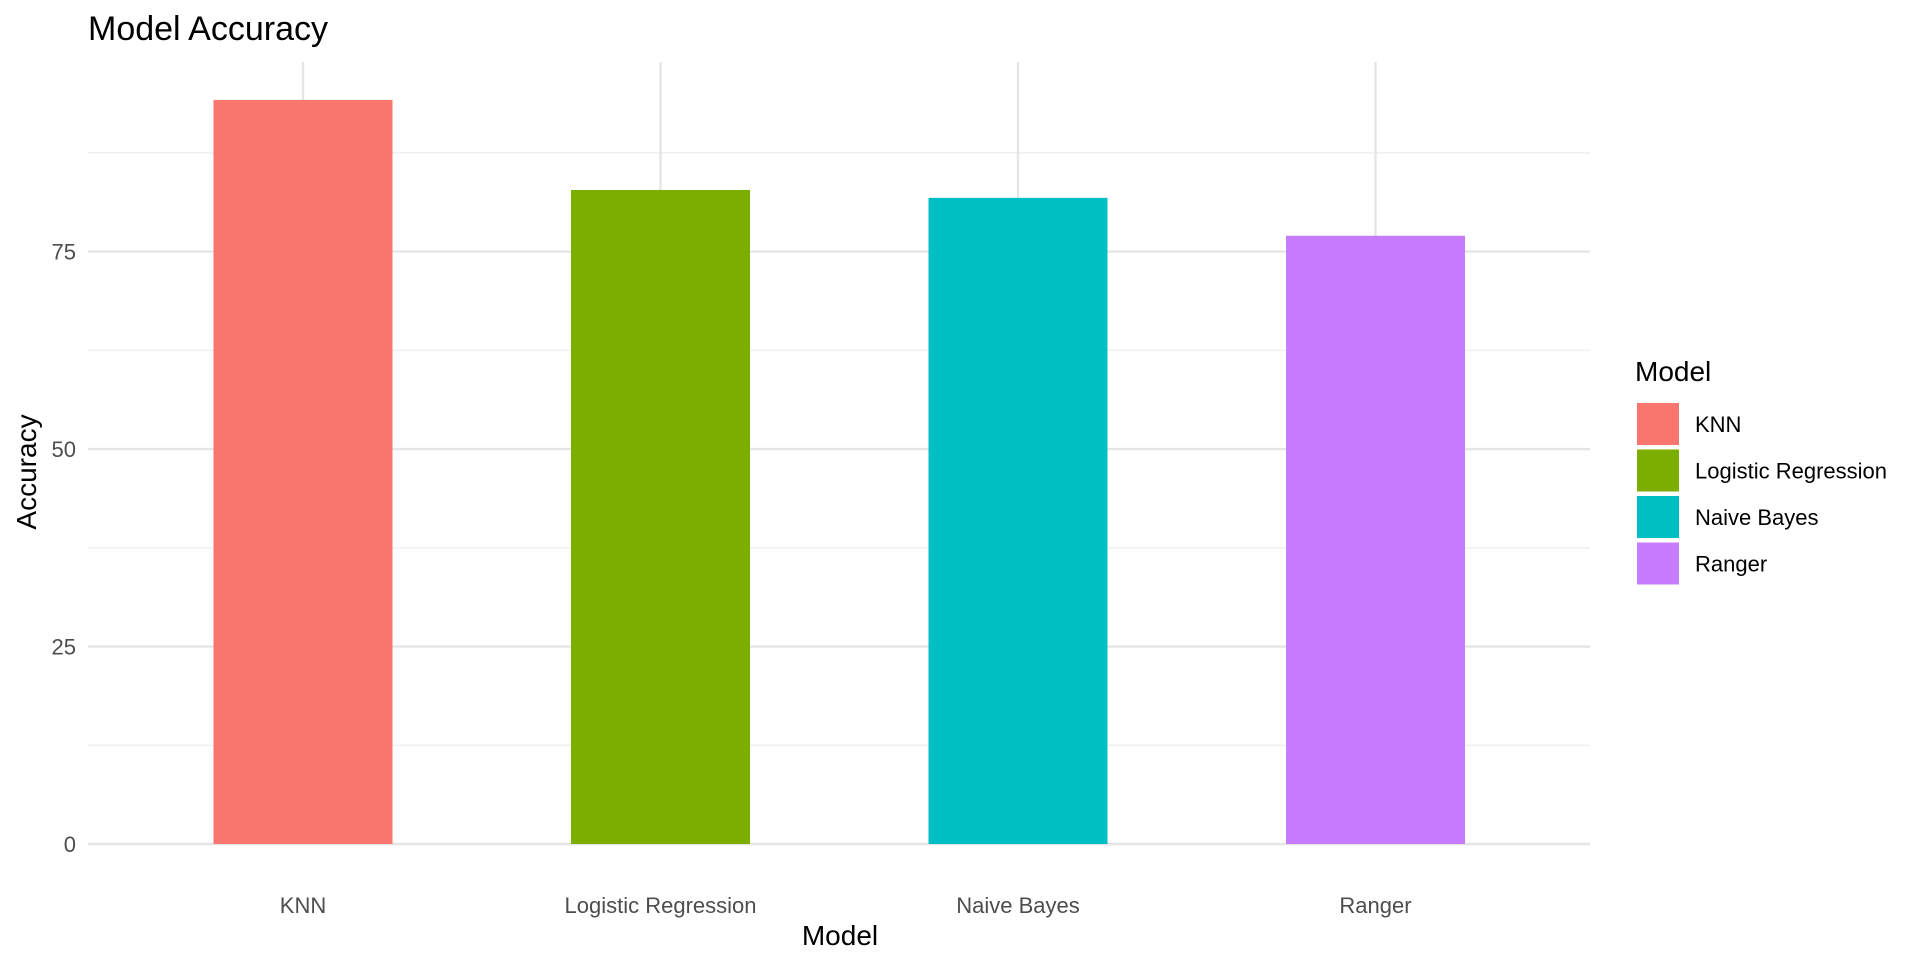 The height and width of the screenshot is (960, 1920). What do you see at coordinates (1375, 905) in the screenshot?
I see `x-tick-label: Ranger` at bounding box center [1375, 905].